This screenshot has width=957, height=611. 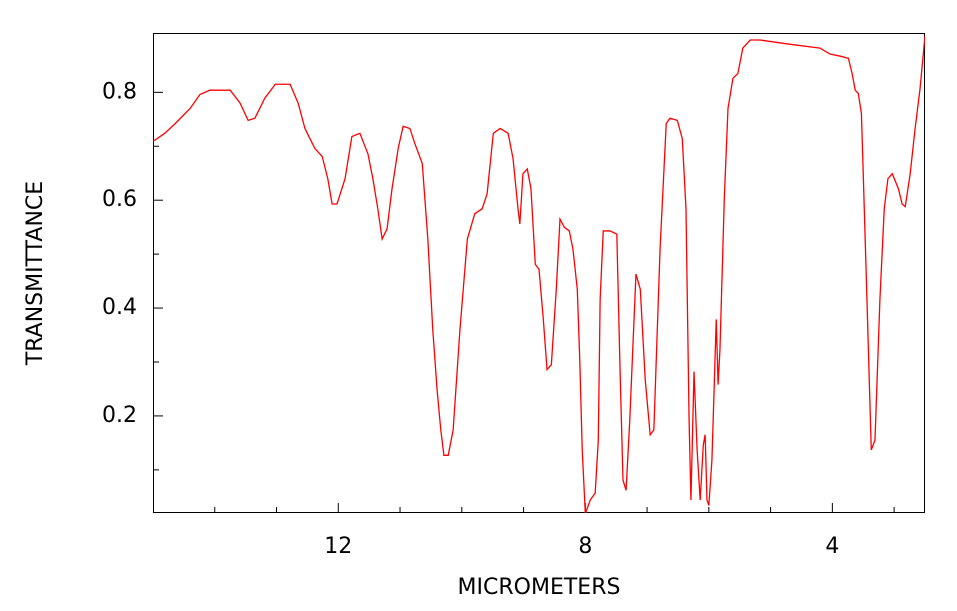 What do you see at coordinates (832, 546) in the screenshot?
I see `x-tick-label: 4` at bounding box center [832, 546].